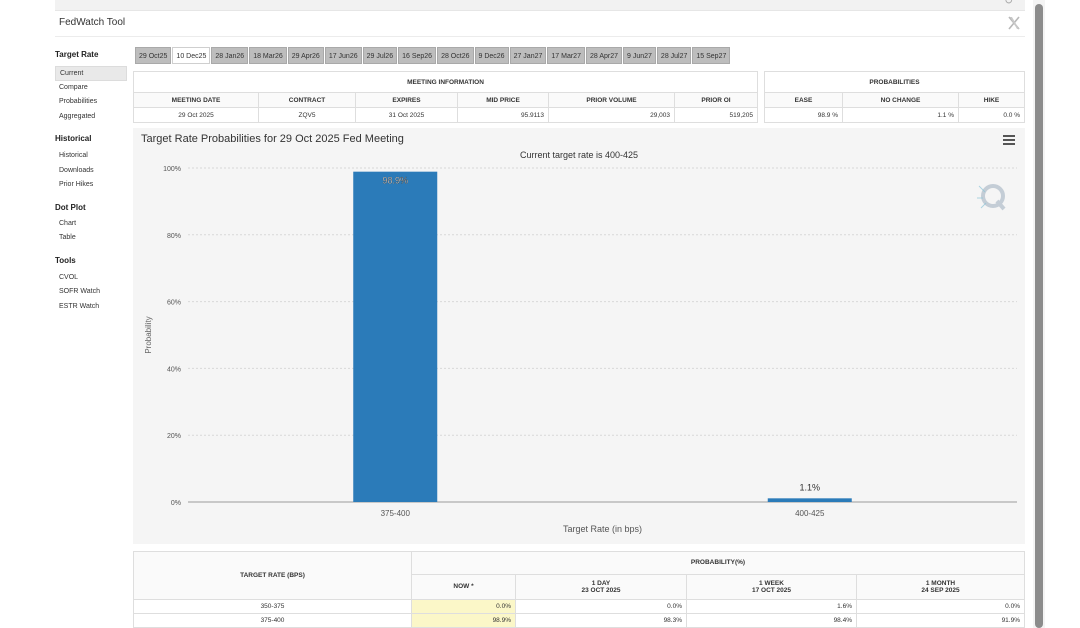  I want to click on col-prior-volume: PRIOR VOLUME, so click(611, 100).